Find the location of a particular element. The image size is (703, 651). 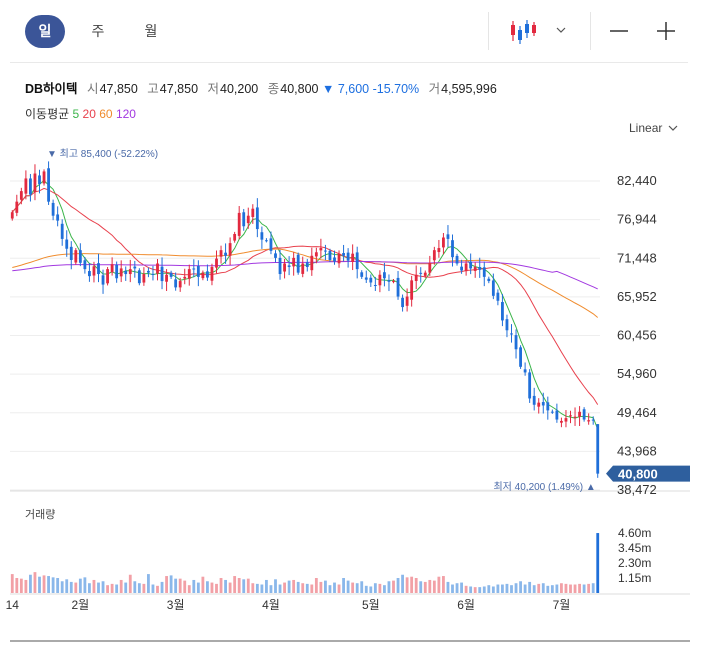

open-label: 시 is located at coordinates (93, 89).